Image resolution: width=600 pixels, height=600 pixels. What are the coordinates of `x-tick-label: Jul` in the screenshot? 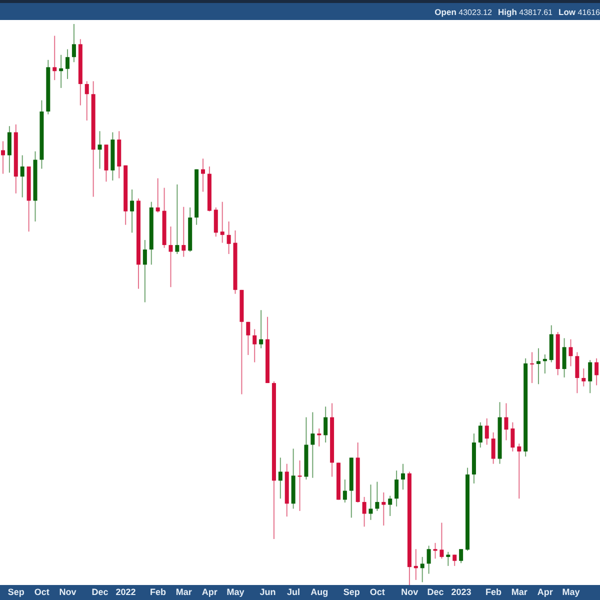 It's located at (293, 592).